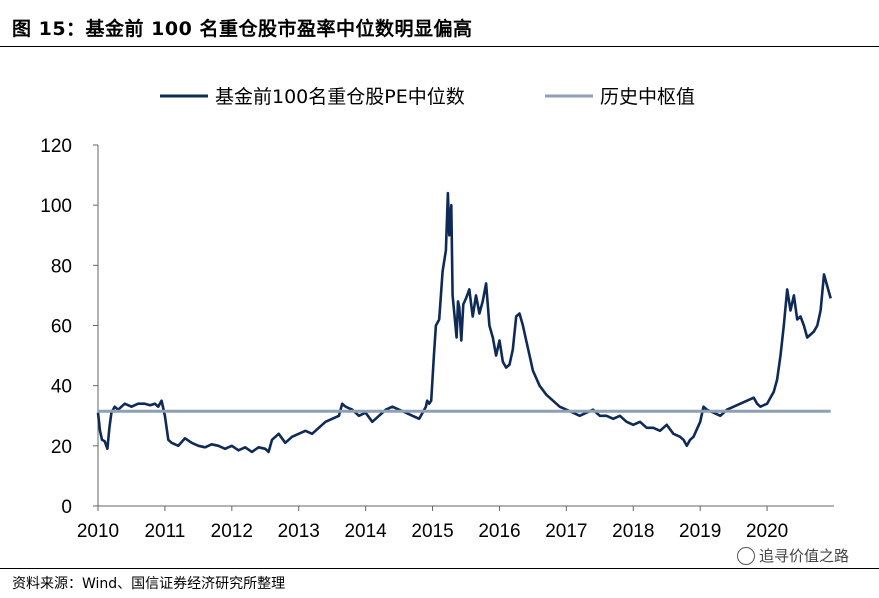 This screenshot has width=879, height=598. I want to click on y-tick-label: 120, so click(56, 146).